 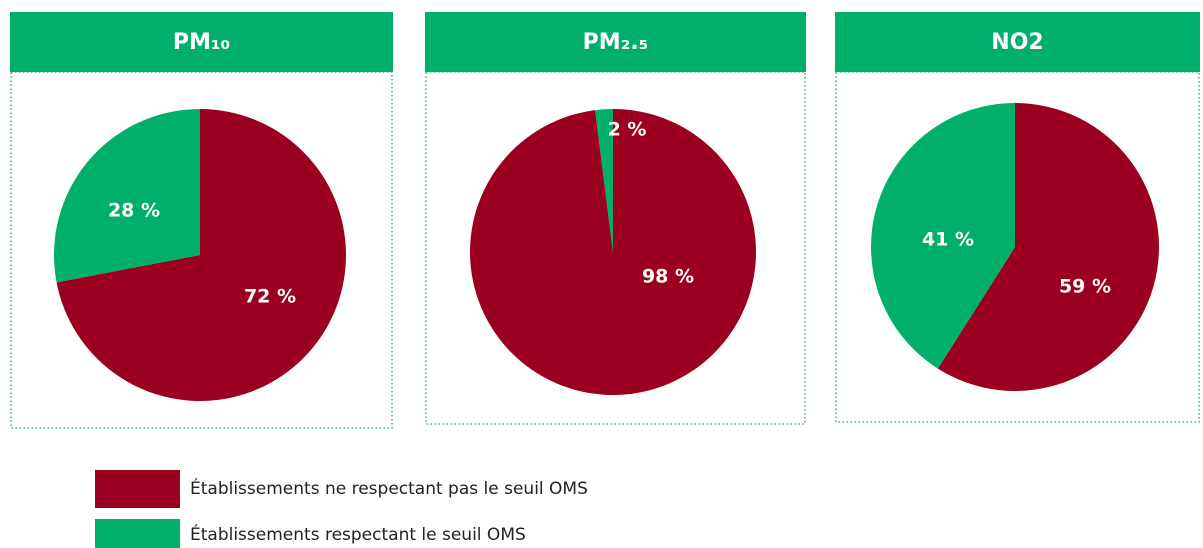 What do you see at coordinates (358, 534) in the screenshot?
I see `legend-label: Établissements respectant le seuil OMS` at bounding box center [358, 534].